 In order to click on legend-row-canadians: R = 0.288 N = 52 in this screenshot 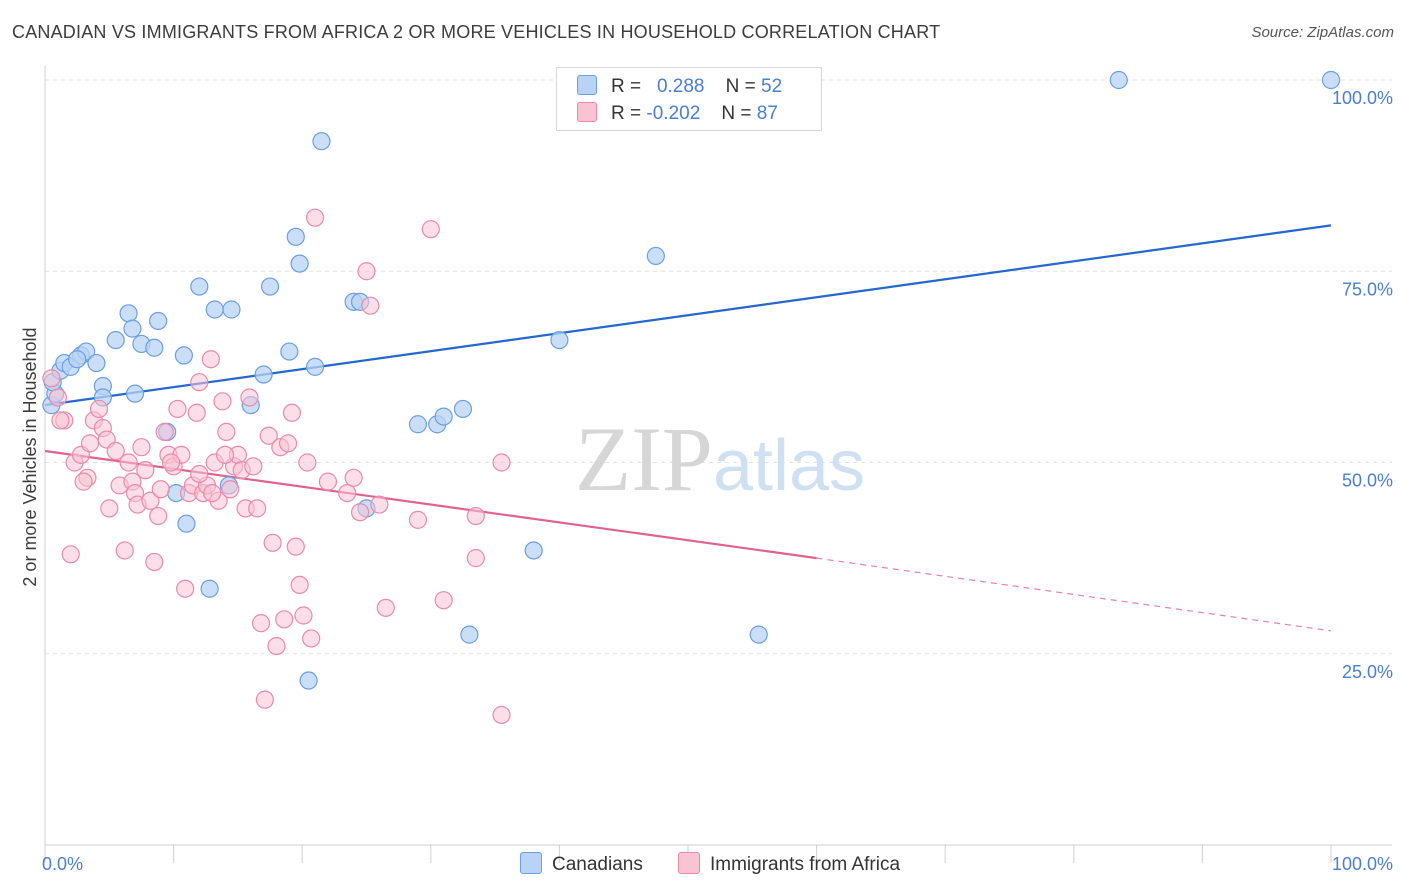, I will do `click(679, 87)`.